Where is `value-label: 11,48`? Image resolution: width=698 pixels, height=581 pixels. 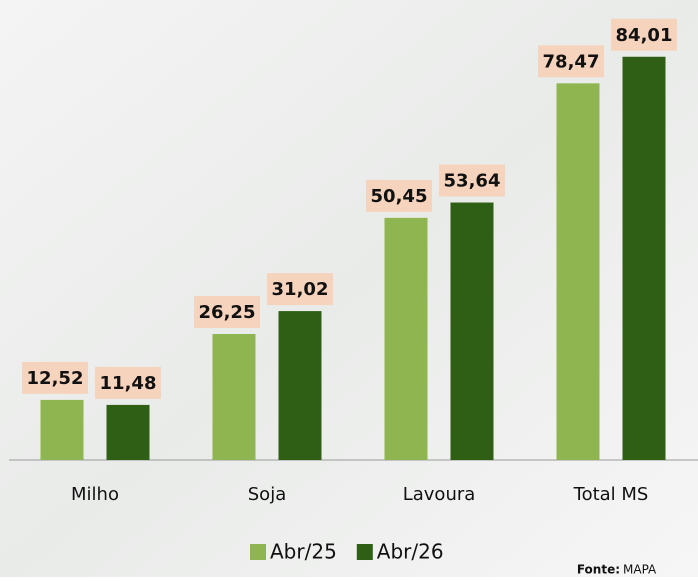
value-label: 11,48 is located at coordinates (128, 383).